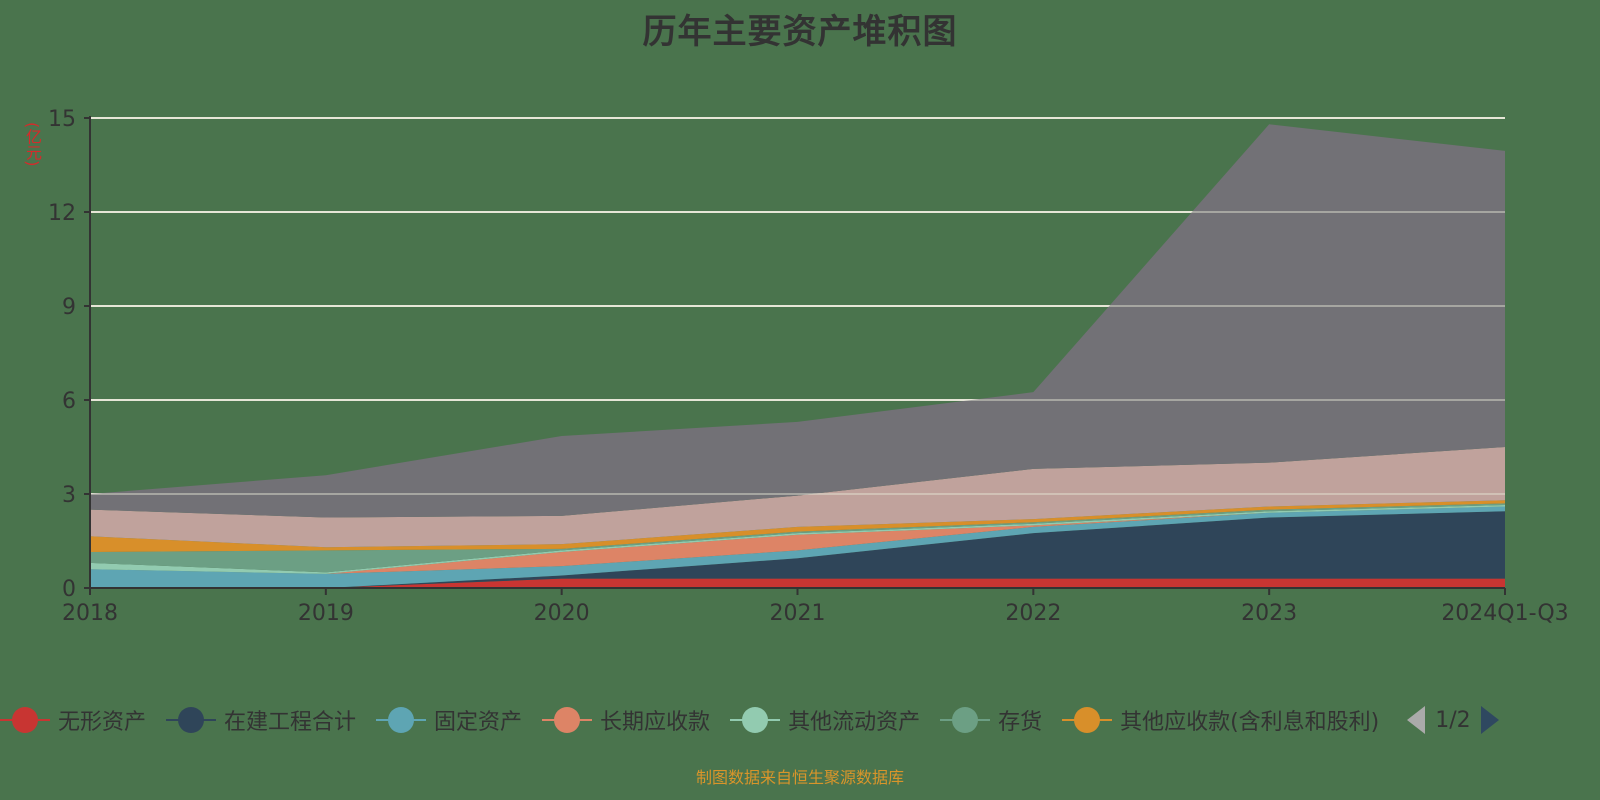 This screenshot has width=1600, height=800. I want to click on legend-next-page-icon, so click(1489, 720).